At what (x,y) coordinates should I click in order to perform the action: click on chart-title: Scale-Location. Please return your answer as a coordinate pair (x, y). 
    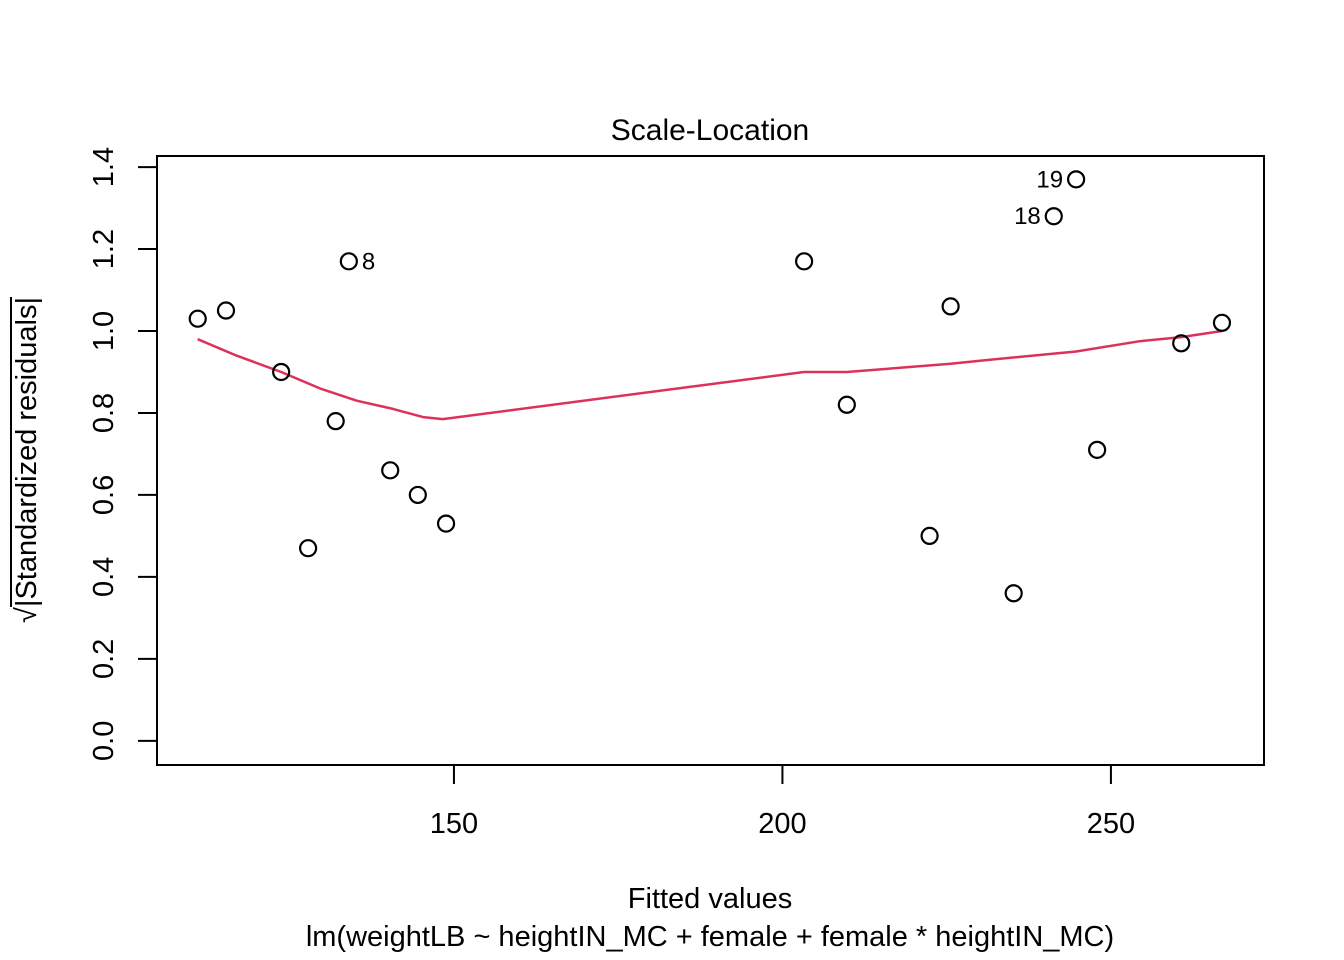
    Looking at the image, I should click on (710, 130).